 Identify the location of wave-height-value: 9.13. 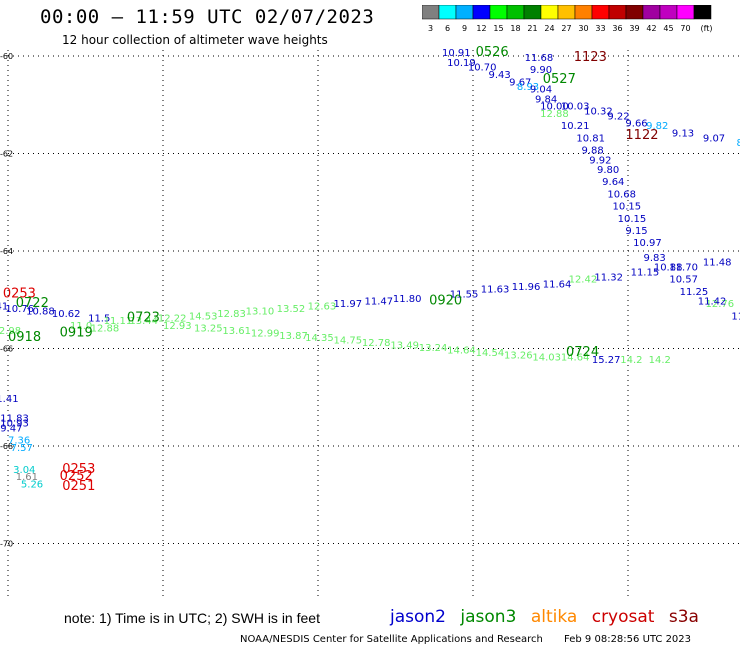
(683, 133).